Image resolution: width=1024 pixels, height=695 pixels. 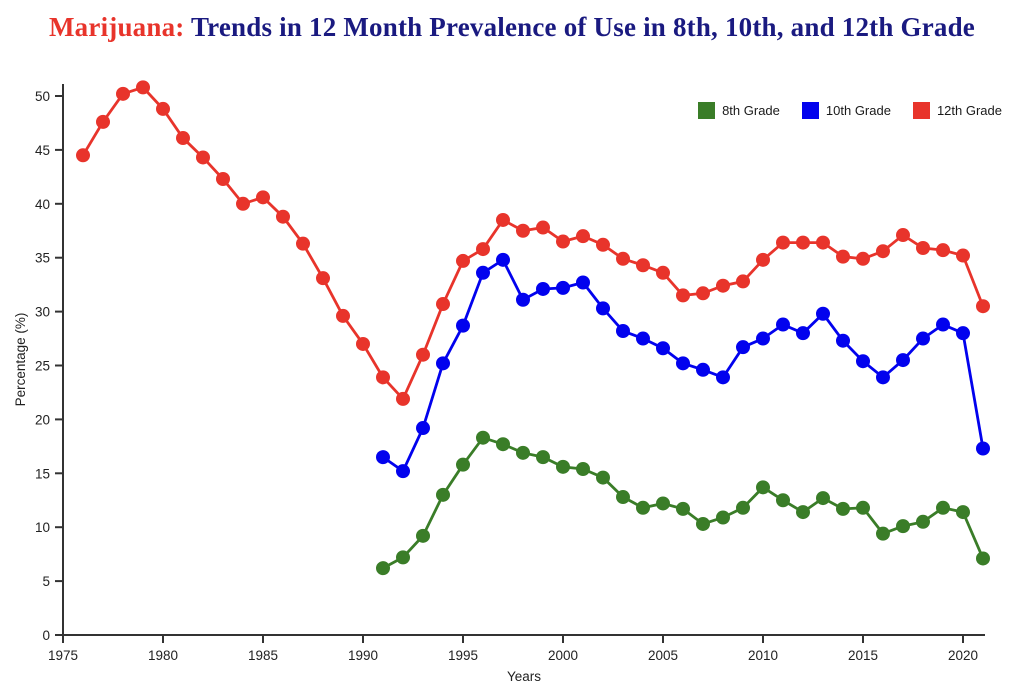 What do you see at coordinates (763, 655) in the screenshot?
I see `x-tick-label: 2010` at bounding box center [763, 655].